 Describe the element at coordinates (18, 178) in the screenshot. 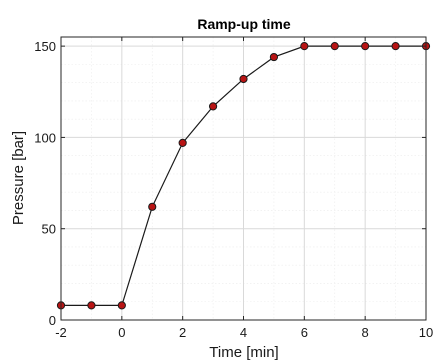

I see `y-axis-label: Pressure [bar]` at that location.